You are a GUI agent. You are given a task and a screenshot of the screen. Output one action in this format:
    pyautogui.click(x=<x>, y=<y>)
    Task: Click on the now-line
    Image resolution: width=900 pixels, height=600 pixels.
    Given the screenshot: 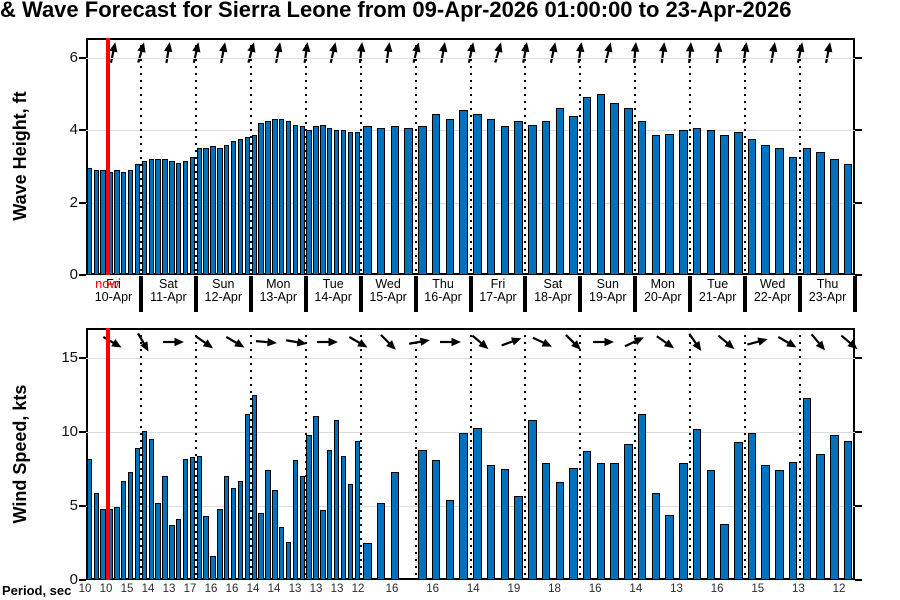 What is the action you would take?
    pyautogui.click(x=108, y=454)
    